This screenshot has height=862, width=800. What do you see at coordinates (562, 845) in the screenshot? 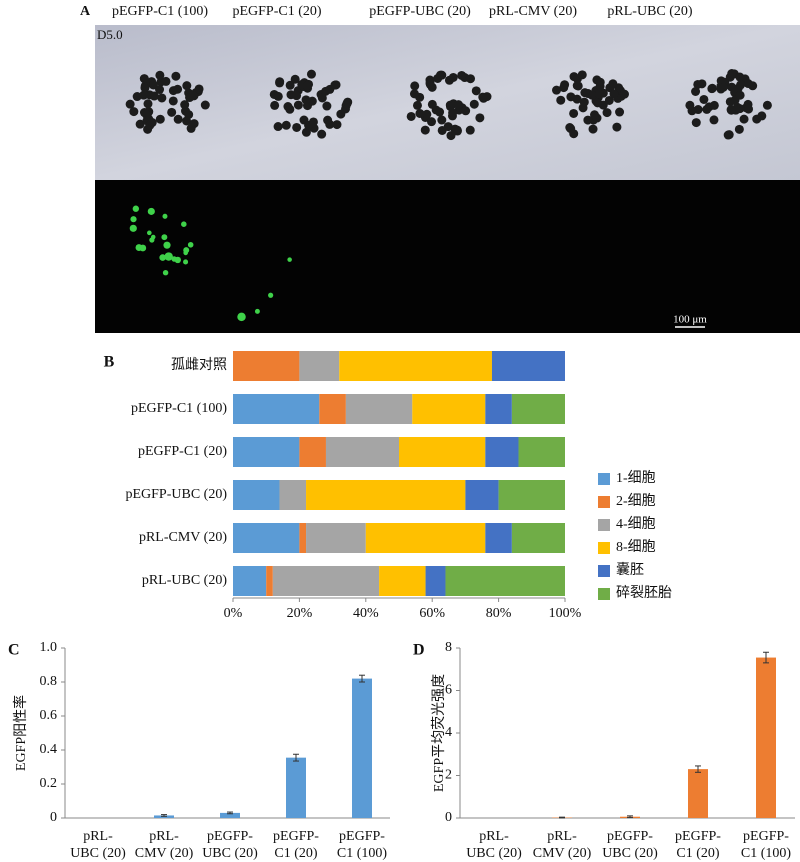
I see `x-tick-label: pRL- CMV (20)` at bounding box center [562, 845].